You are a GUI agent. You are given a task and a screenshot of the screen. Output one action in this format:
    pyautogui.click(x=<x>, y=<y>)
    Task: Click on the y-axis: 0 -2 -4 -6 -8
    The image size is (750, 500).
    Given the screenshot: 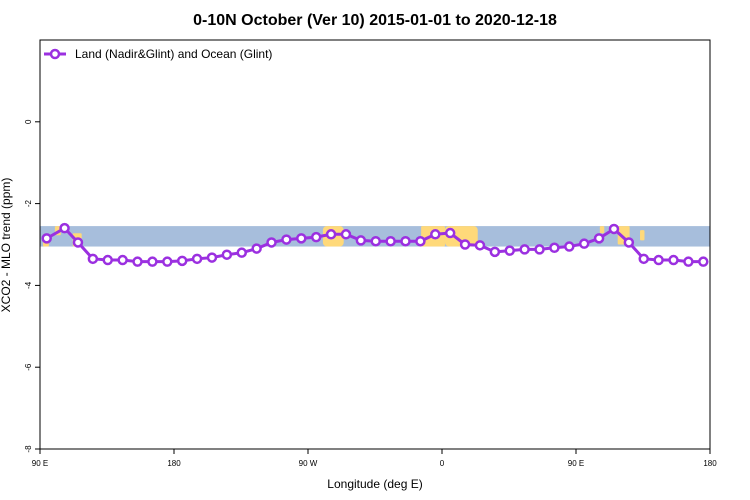 What is the action you would take?
    pyautogui.click(x=32, y=286)
    